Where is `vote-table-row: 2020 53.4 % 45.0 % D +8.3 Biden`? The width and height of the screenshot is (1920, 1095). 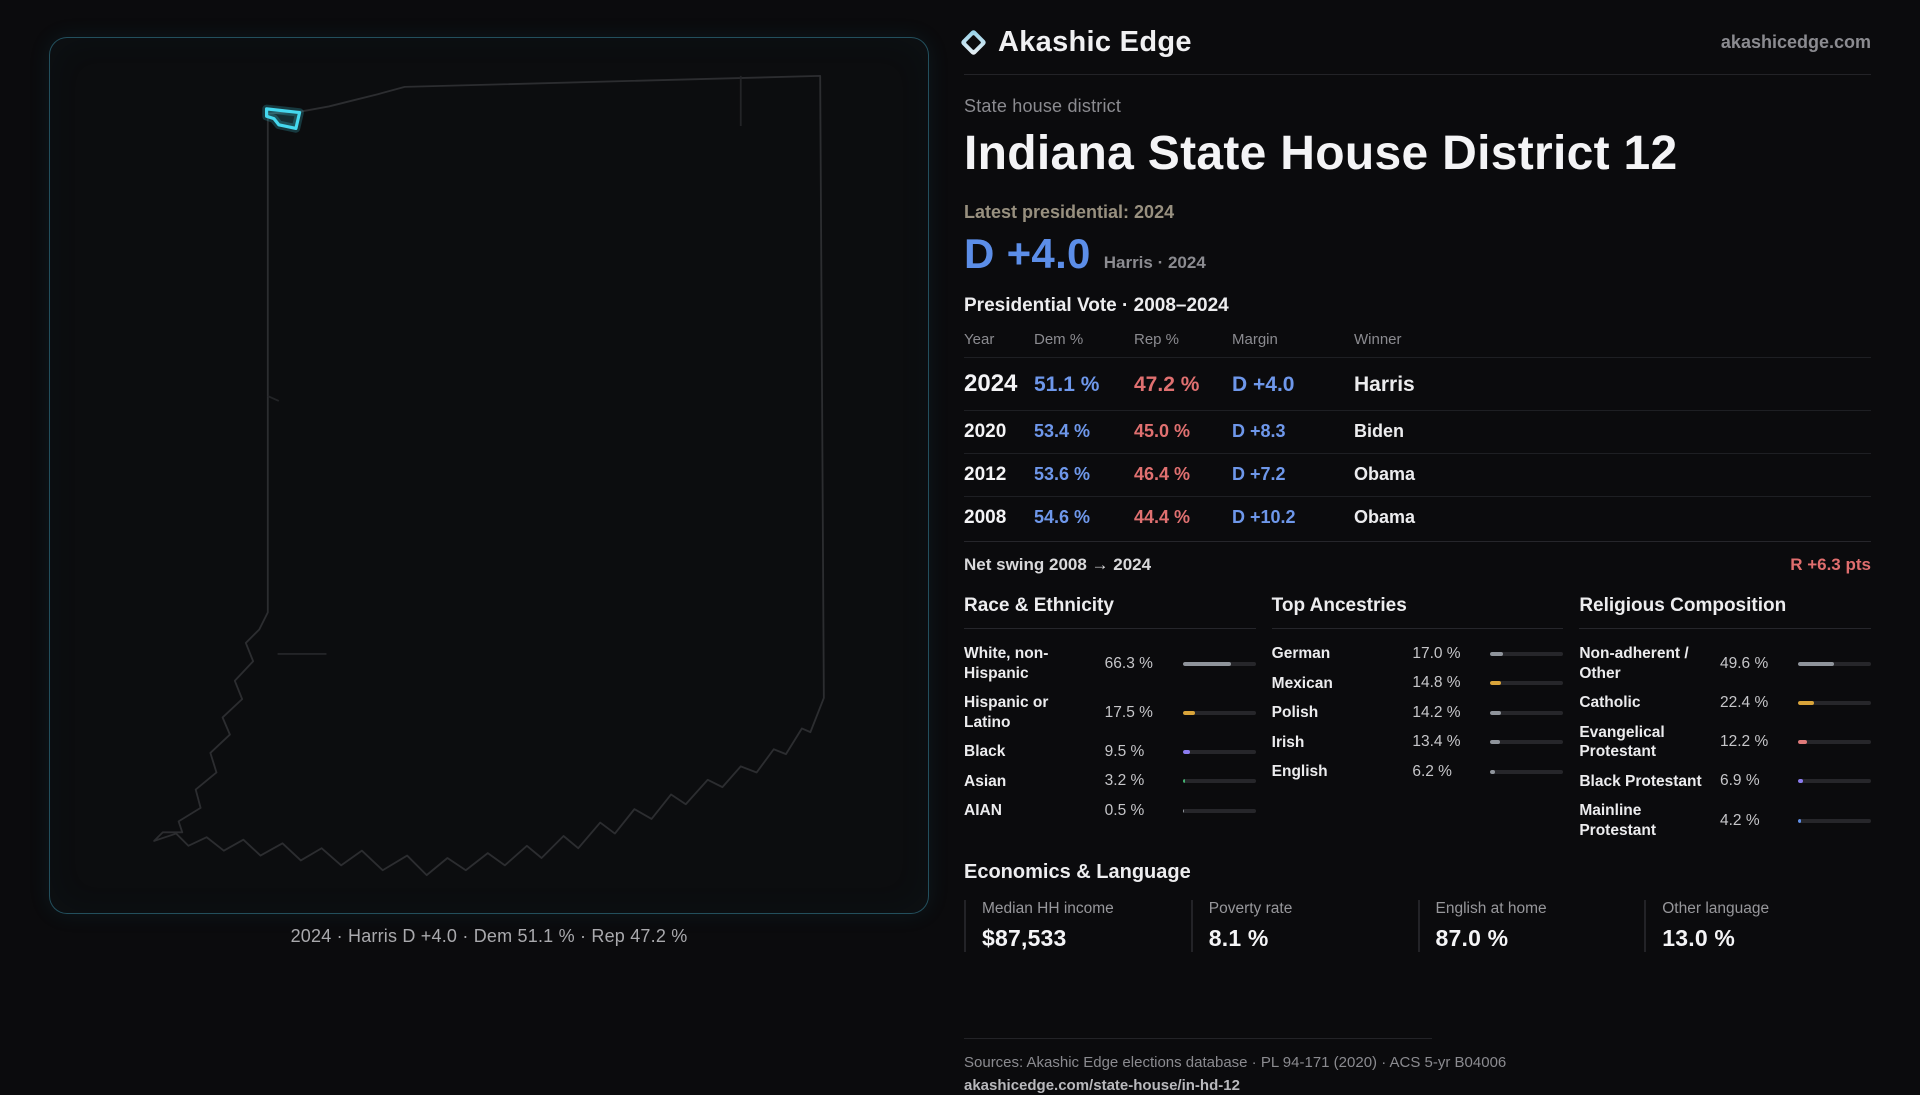
vote-table-row: 2020 53.4 % 45.0 % D +8.3 Biden is located at coordinates (1417, 431).